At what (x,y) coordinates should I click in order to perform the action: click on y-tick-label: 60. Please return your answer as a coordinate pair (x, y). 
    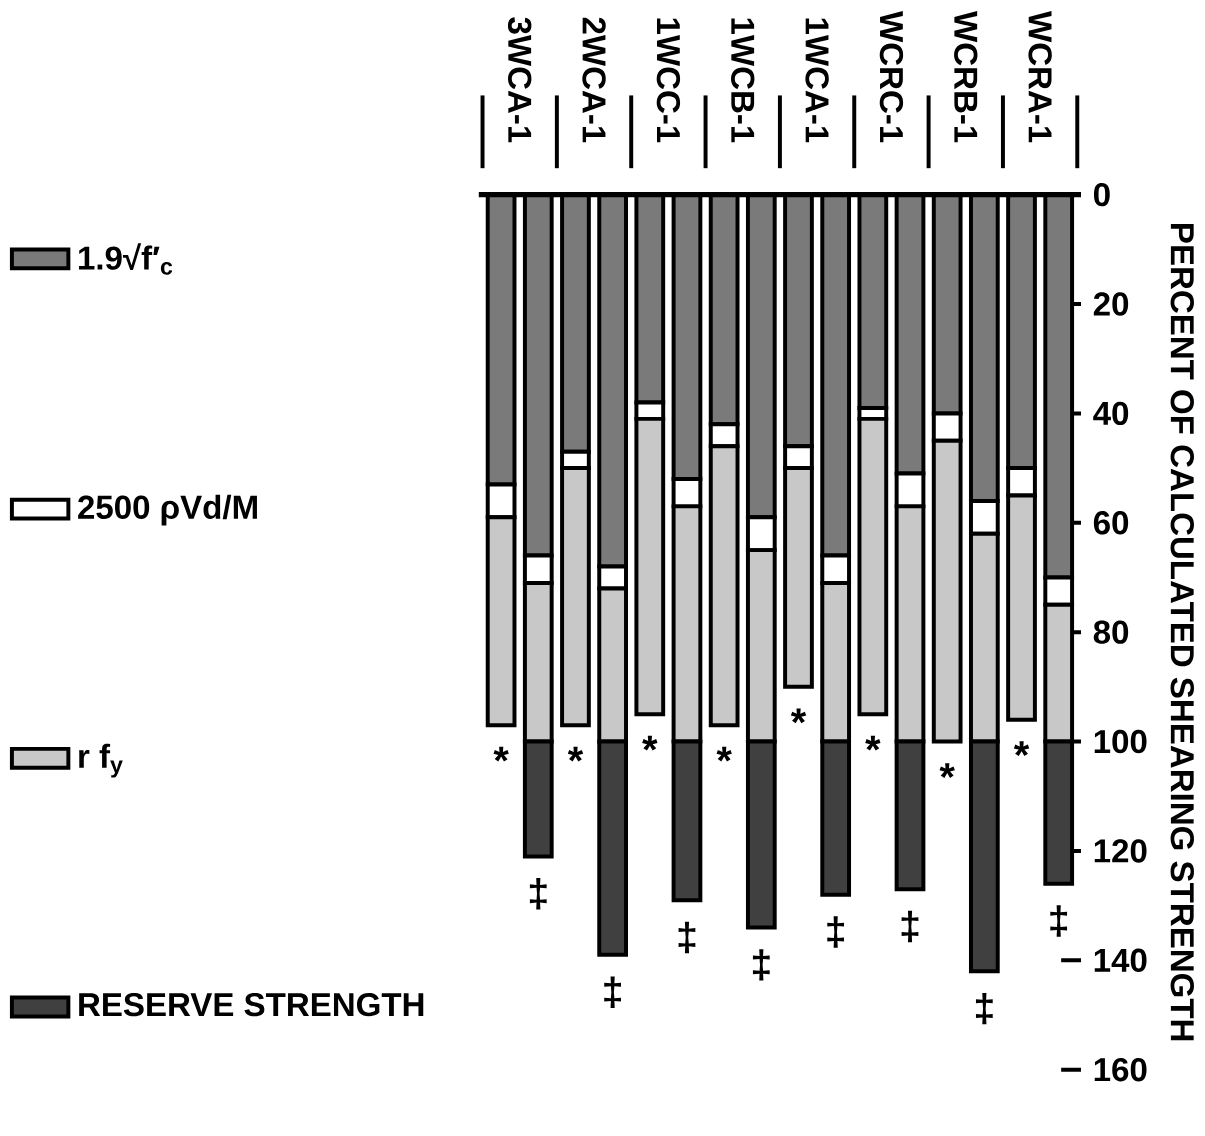
    Looking at the image, I should click on (1111, 523).